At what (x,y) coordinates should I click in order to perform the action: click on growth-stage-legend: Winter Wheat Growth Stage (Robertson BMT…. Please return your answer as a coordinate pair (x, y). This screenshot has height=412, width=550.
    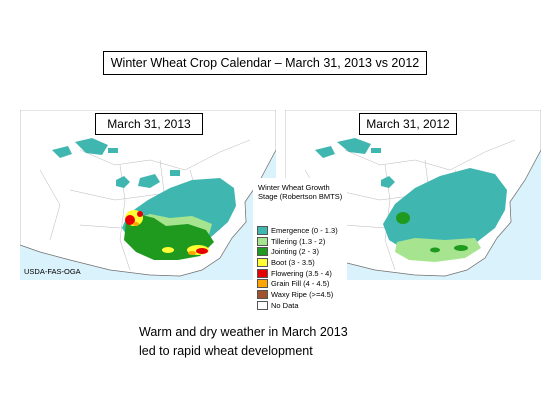
    Looking at the image, I should click on (300, 244).